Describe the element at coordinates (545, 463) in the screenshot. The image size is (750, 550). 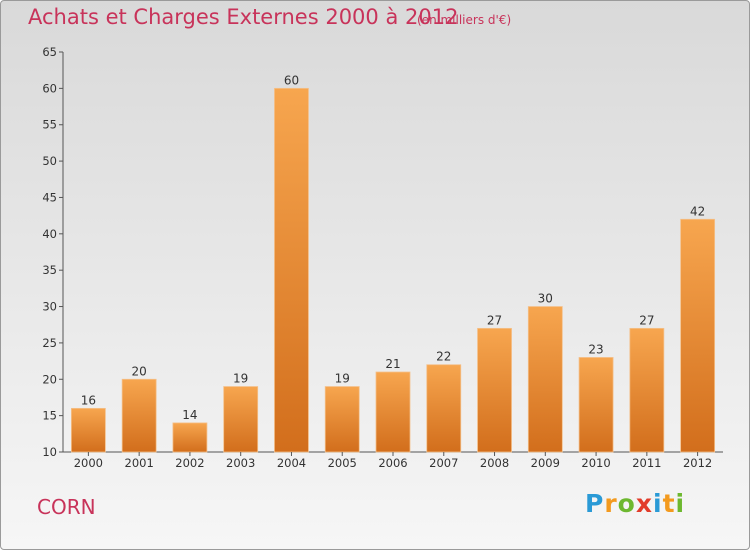
I see `x-tick-label: 2009` at that location.